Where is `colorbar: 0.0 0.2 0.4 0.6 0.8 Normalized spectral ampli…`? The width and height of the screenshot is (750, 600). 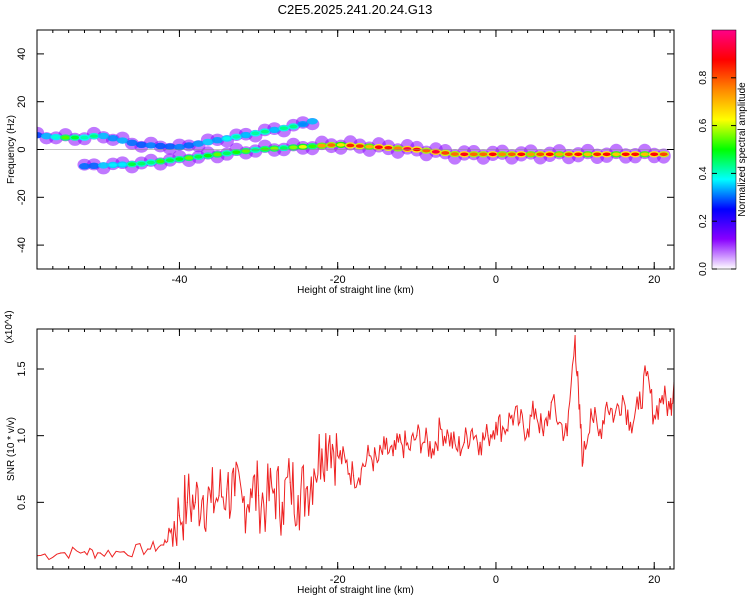
colorbar: 0.0 0.2 0.4 0.6 0.8 Normalized spectral ampli… is located at coordinates (723, 152).